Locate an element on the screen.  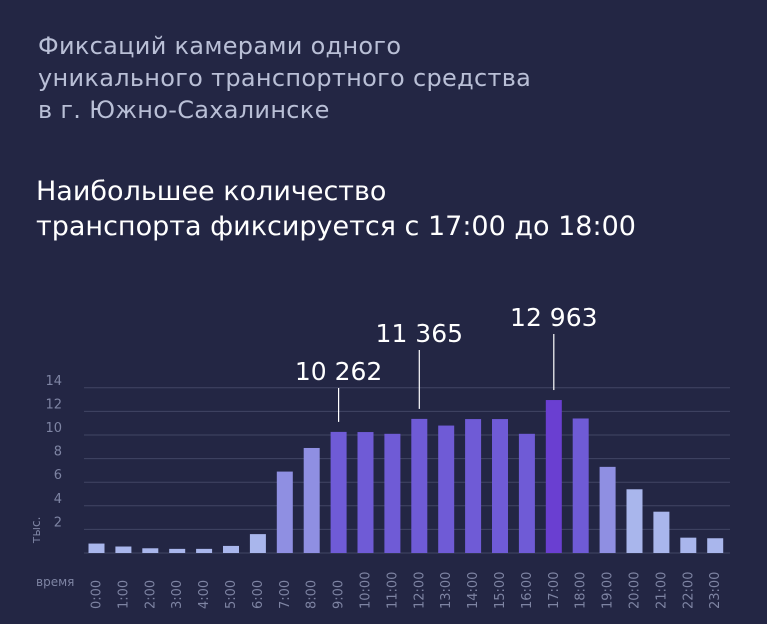
data-label: 11 365 is located at coordinates (419, 333).